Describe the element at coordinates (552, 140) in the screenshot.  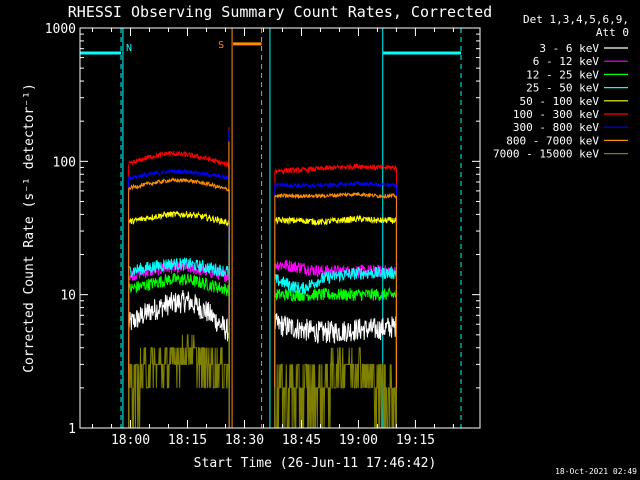
I see `legend-entry-label: 800 - 7000 keV` at that location.